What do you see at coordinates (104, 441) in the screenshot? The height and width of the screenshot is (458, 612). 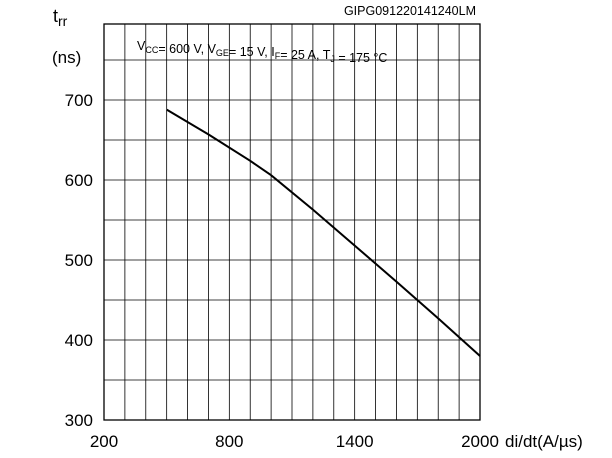 I see `x-tick-label: 200` at bounding box center [104, 441].